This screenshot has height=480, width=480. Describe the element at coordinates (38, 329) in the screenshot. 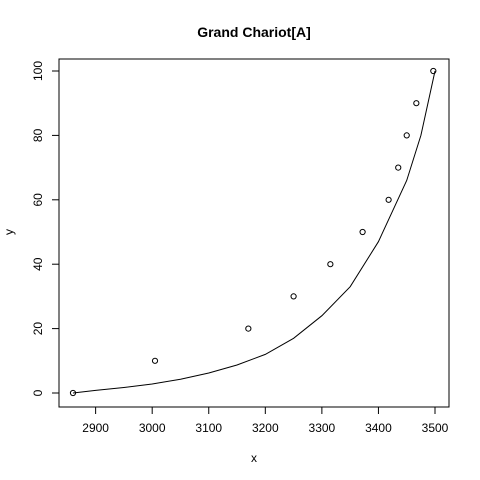

I see `y-tick-label: 20` at that location.